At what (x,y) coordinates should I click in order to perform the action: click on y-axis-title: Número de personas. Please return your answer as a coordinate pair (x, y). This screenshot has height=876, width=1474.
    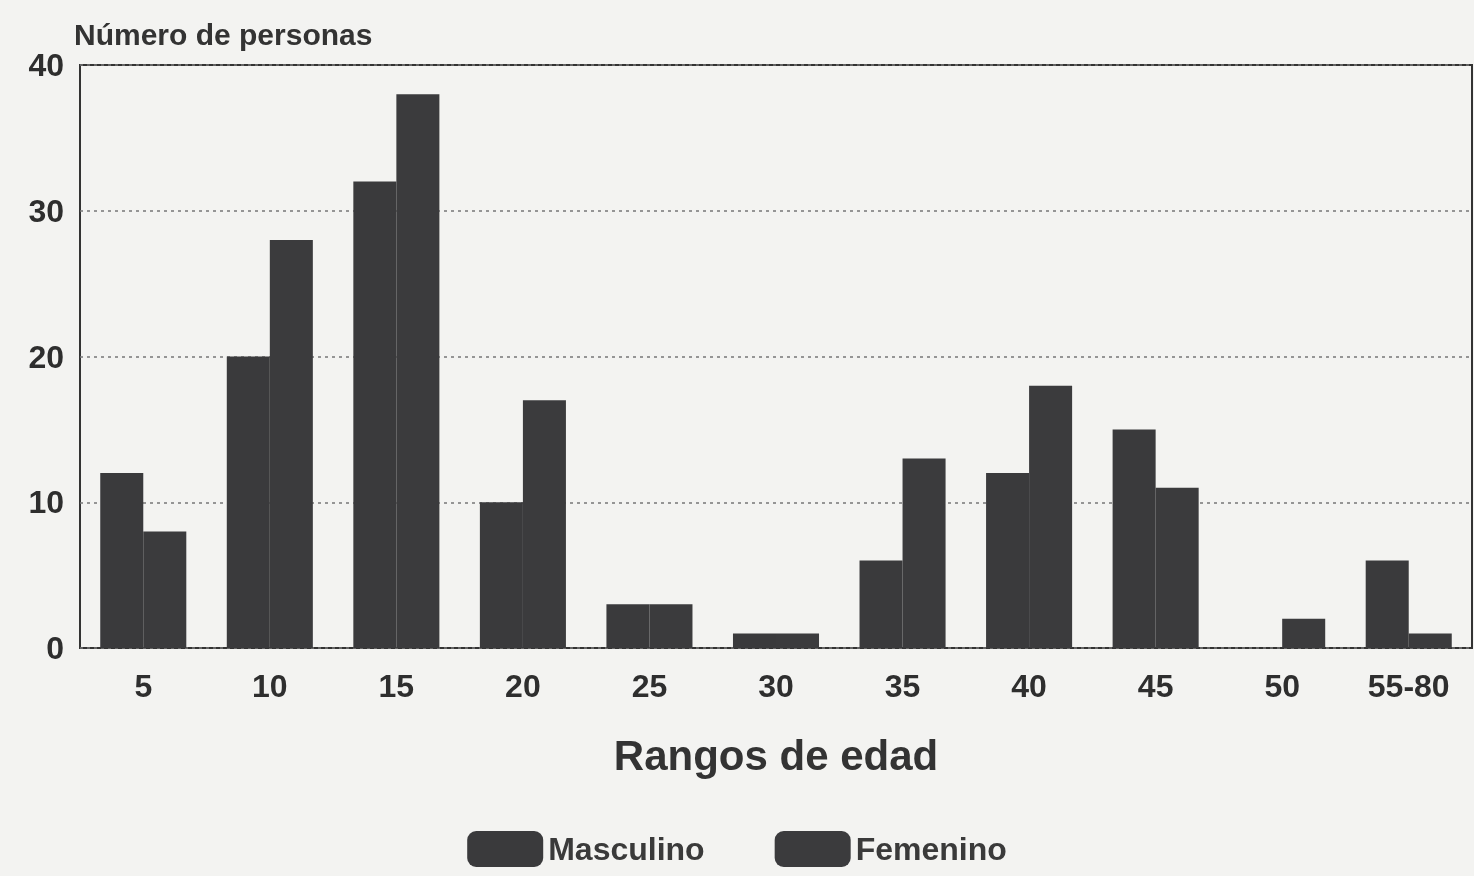
    Looking at the image, I should click on (223, 34).